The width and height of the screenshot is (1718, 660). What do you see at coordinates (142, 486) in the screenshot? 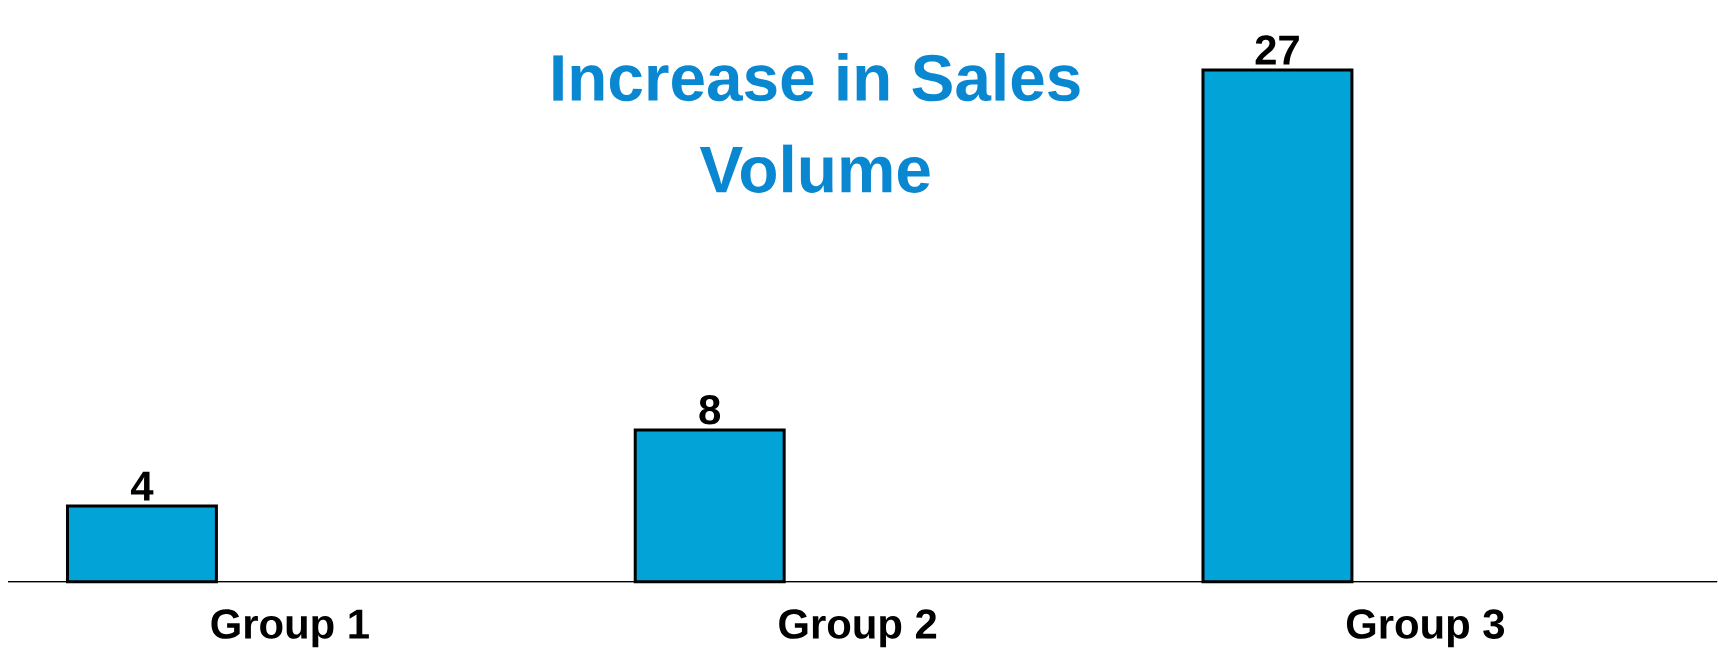
I see `data-label: 4` at bounding box center [142, 486].